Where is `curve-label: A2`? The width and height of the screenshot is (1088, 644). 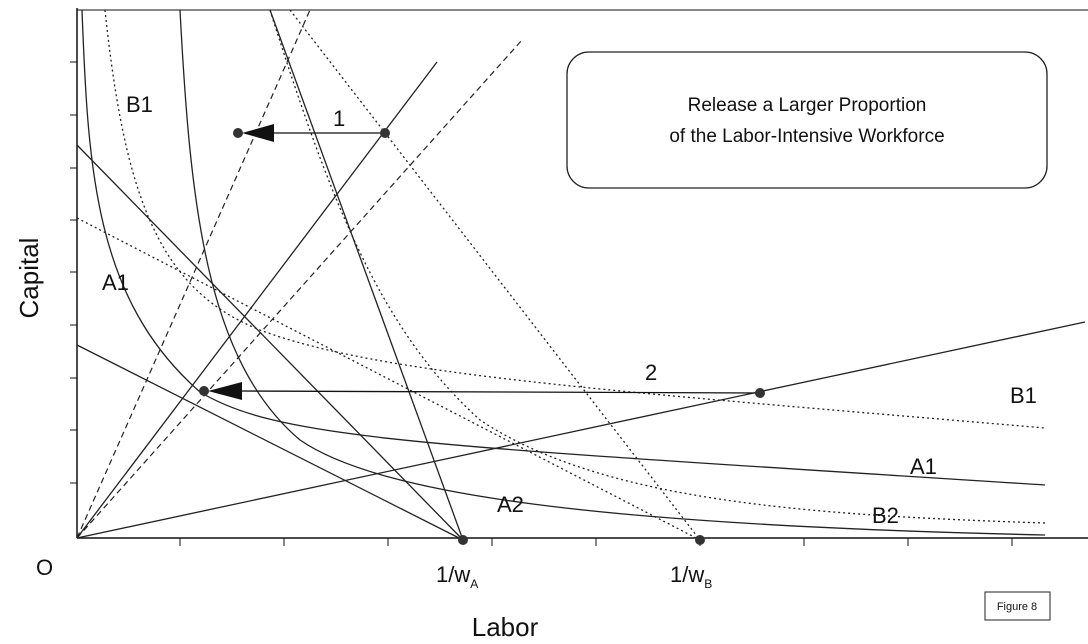 curve-label: A2 is located at coordinates (510, 504).